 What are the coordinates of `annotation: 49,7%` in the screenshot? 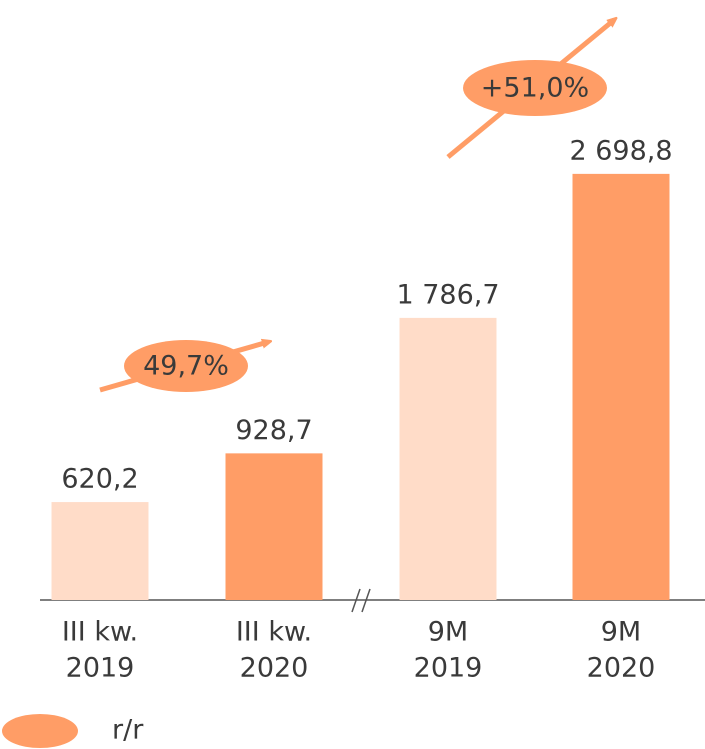 It's located at (186, 366).